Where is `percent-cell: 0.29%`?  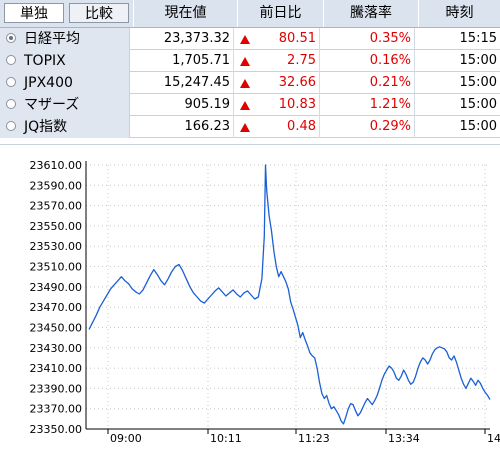
percent-cell: 0.29% is located at coordinates (367, 127).